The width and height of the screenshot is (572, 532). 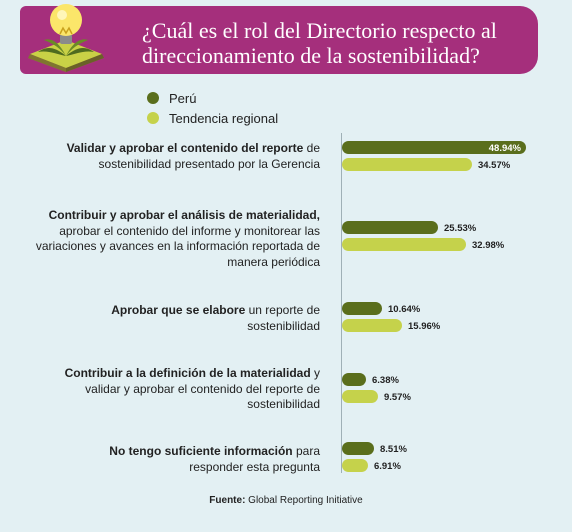 What do you see at coordinates (227, 500) in the screenshot?
I see `source-label: Fuente:` at bounding box center [227, 500].